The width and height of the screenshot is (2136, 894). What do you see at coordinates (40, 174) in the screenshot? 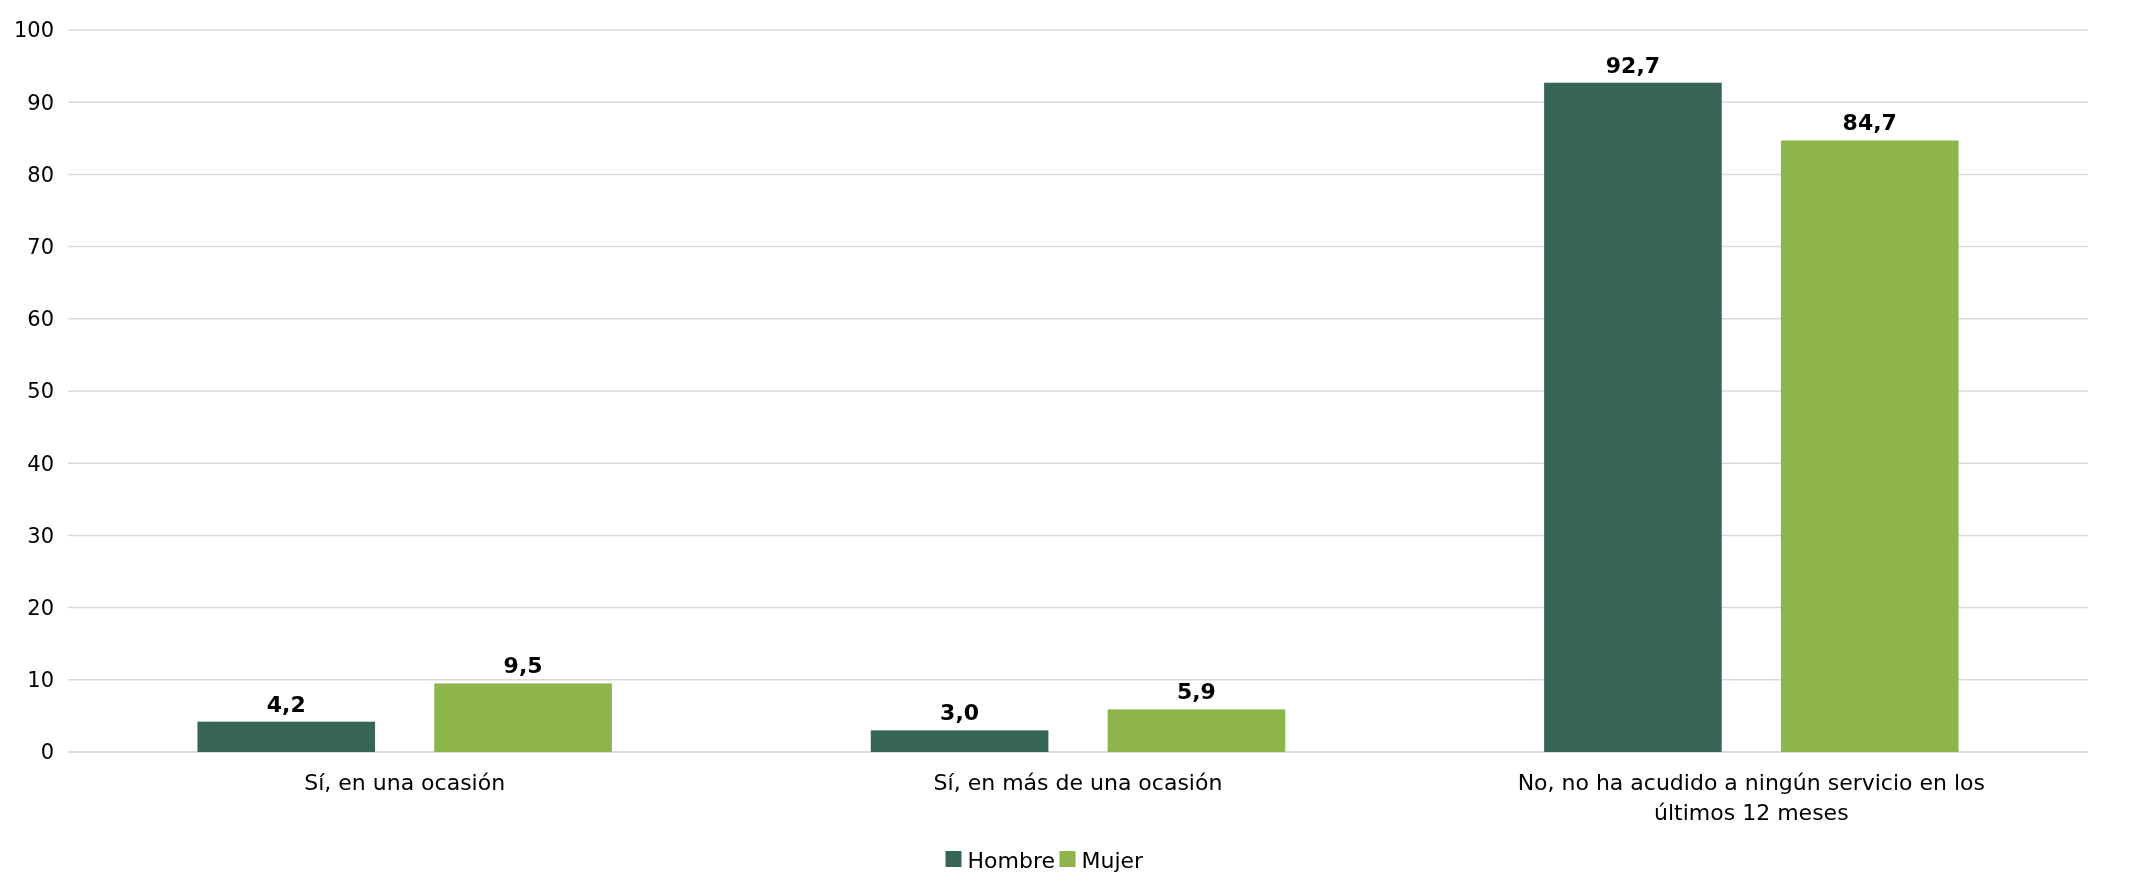
I see `y-tick-label: 80` at bounding box center [40, 174].